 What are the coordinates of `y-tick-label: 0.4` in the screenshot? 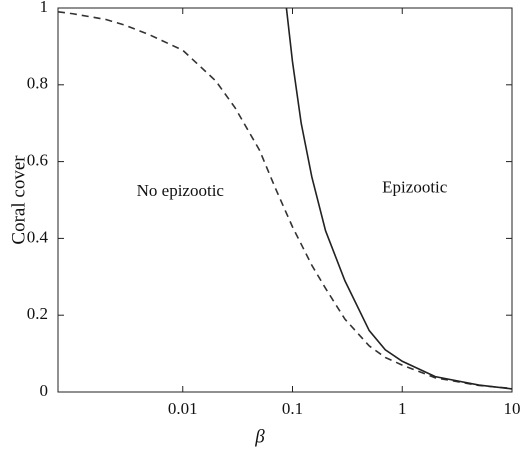 It's located at (38, 236).